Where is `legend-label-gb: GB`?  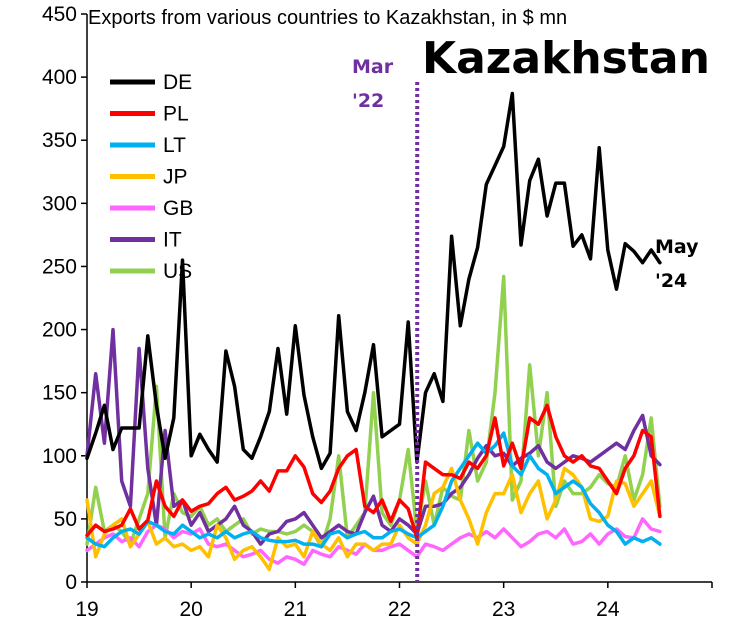
legend-label-gb: GB is located at coordinates (178, 208).